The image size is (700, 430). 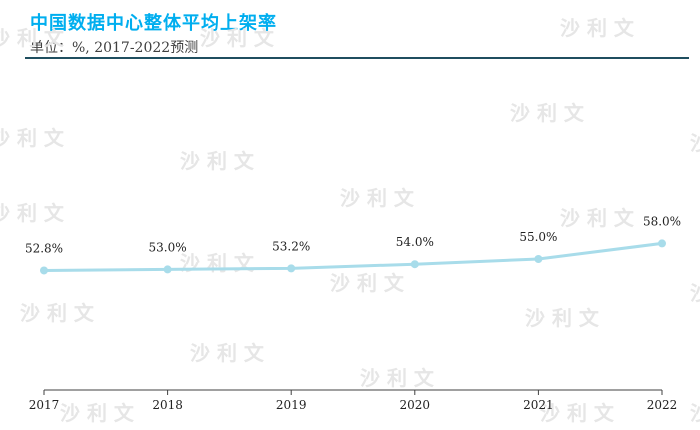 I want to click on series-layer, so click(x=353, y=257).